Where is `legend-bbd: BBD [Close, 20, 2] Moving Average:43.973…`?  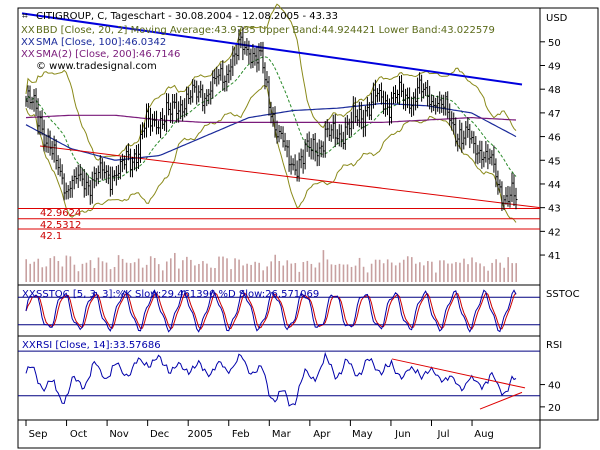 legend-bbd: BBD [Close, 20, 2] Moving Average:43.973… is located at coordinates (265, 30).